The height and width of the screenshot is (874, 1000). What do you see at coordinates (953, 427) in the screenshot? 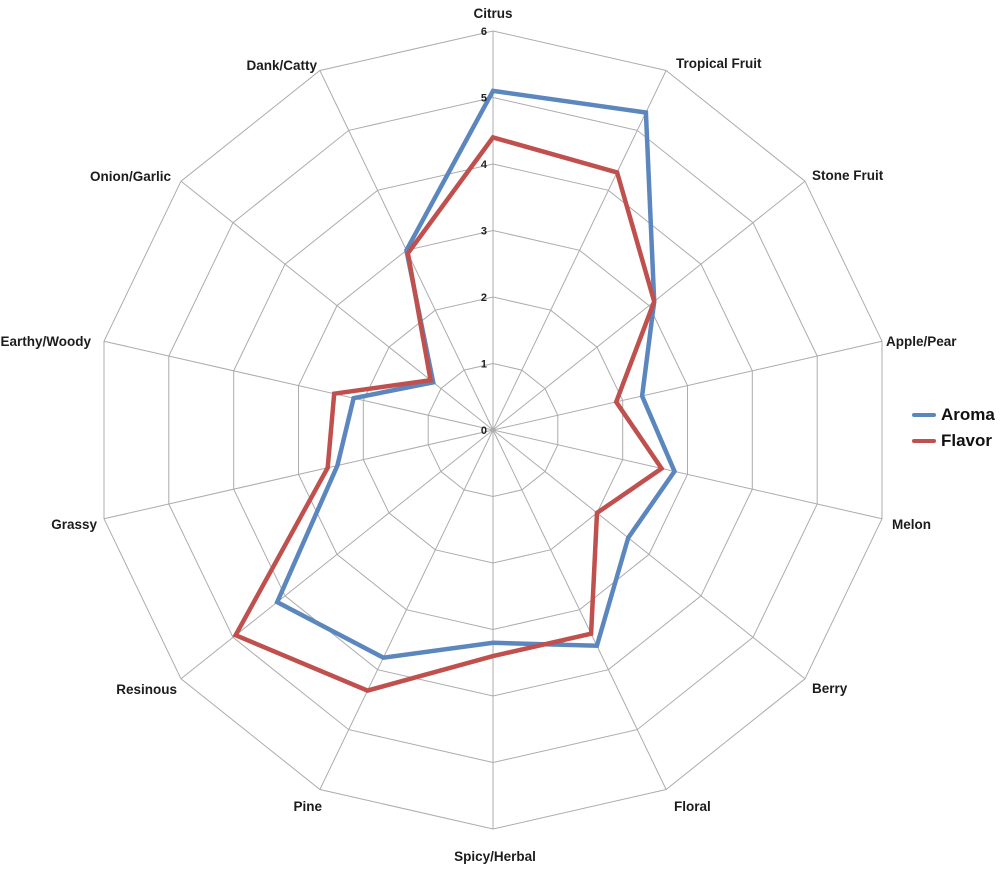
I see `chart-legend: Aroma Flavor` at bounding box center [953, 427].